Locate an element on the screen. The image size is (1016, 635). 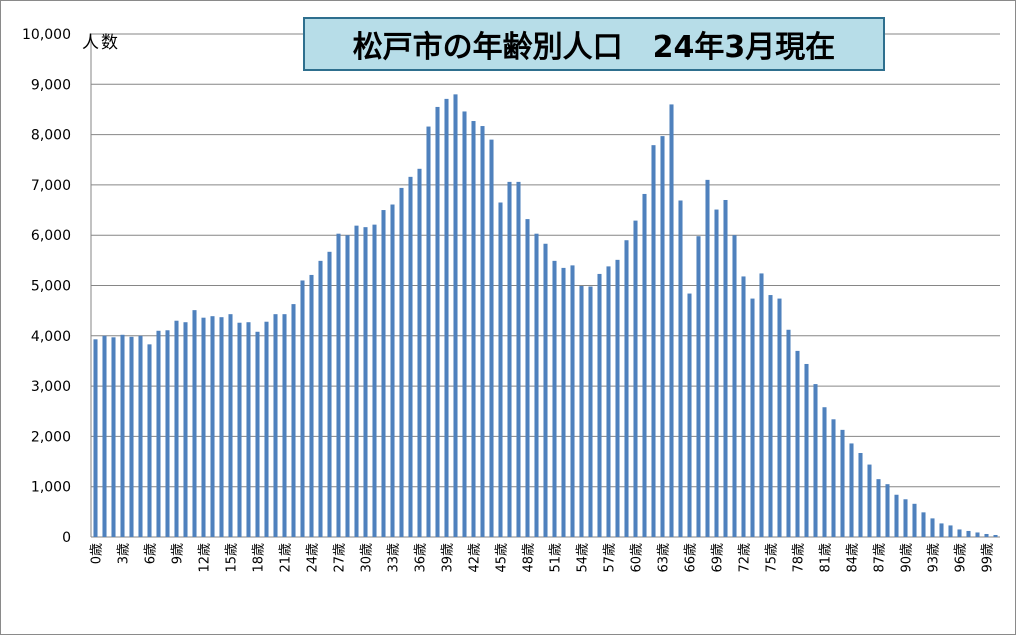
x-tick-label: 99歳 is located at coordinates (988, 558).